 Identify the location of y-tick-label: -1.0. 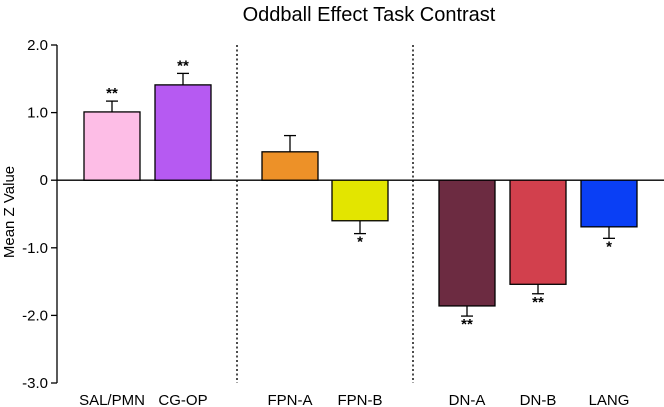
(35, 248).